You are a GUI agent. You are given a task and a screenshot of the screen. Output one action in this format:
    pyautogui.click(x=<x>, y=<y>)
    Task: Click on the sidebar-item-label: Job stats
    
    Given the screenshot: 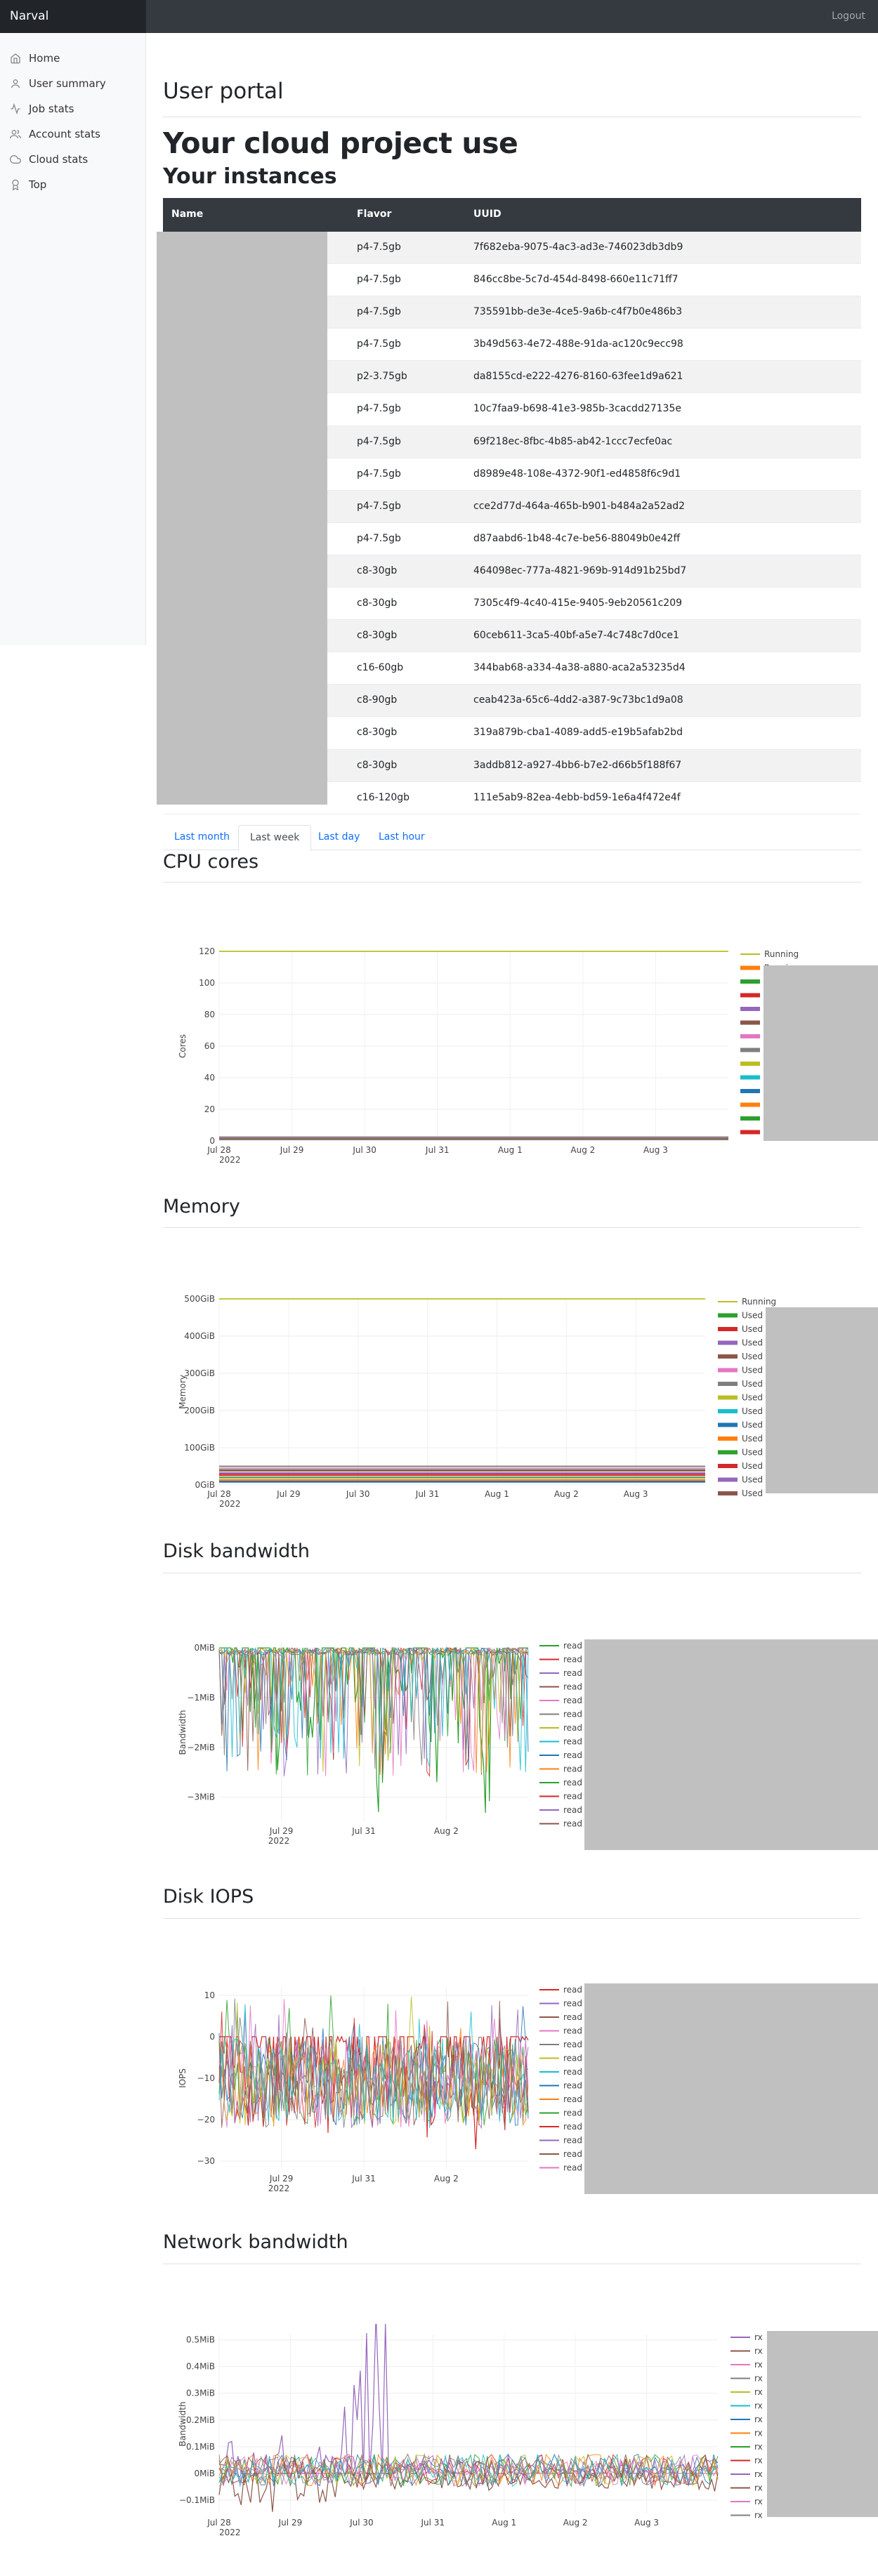 What is the action you would take?
    pyautogui.click(x=51, y=109)
    